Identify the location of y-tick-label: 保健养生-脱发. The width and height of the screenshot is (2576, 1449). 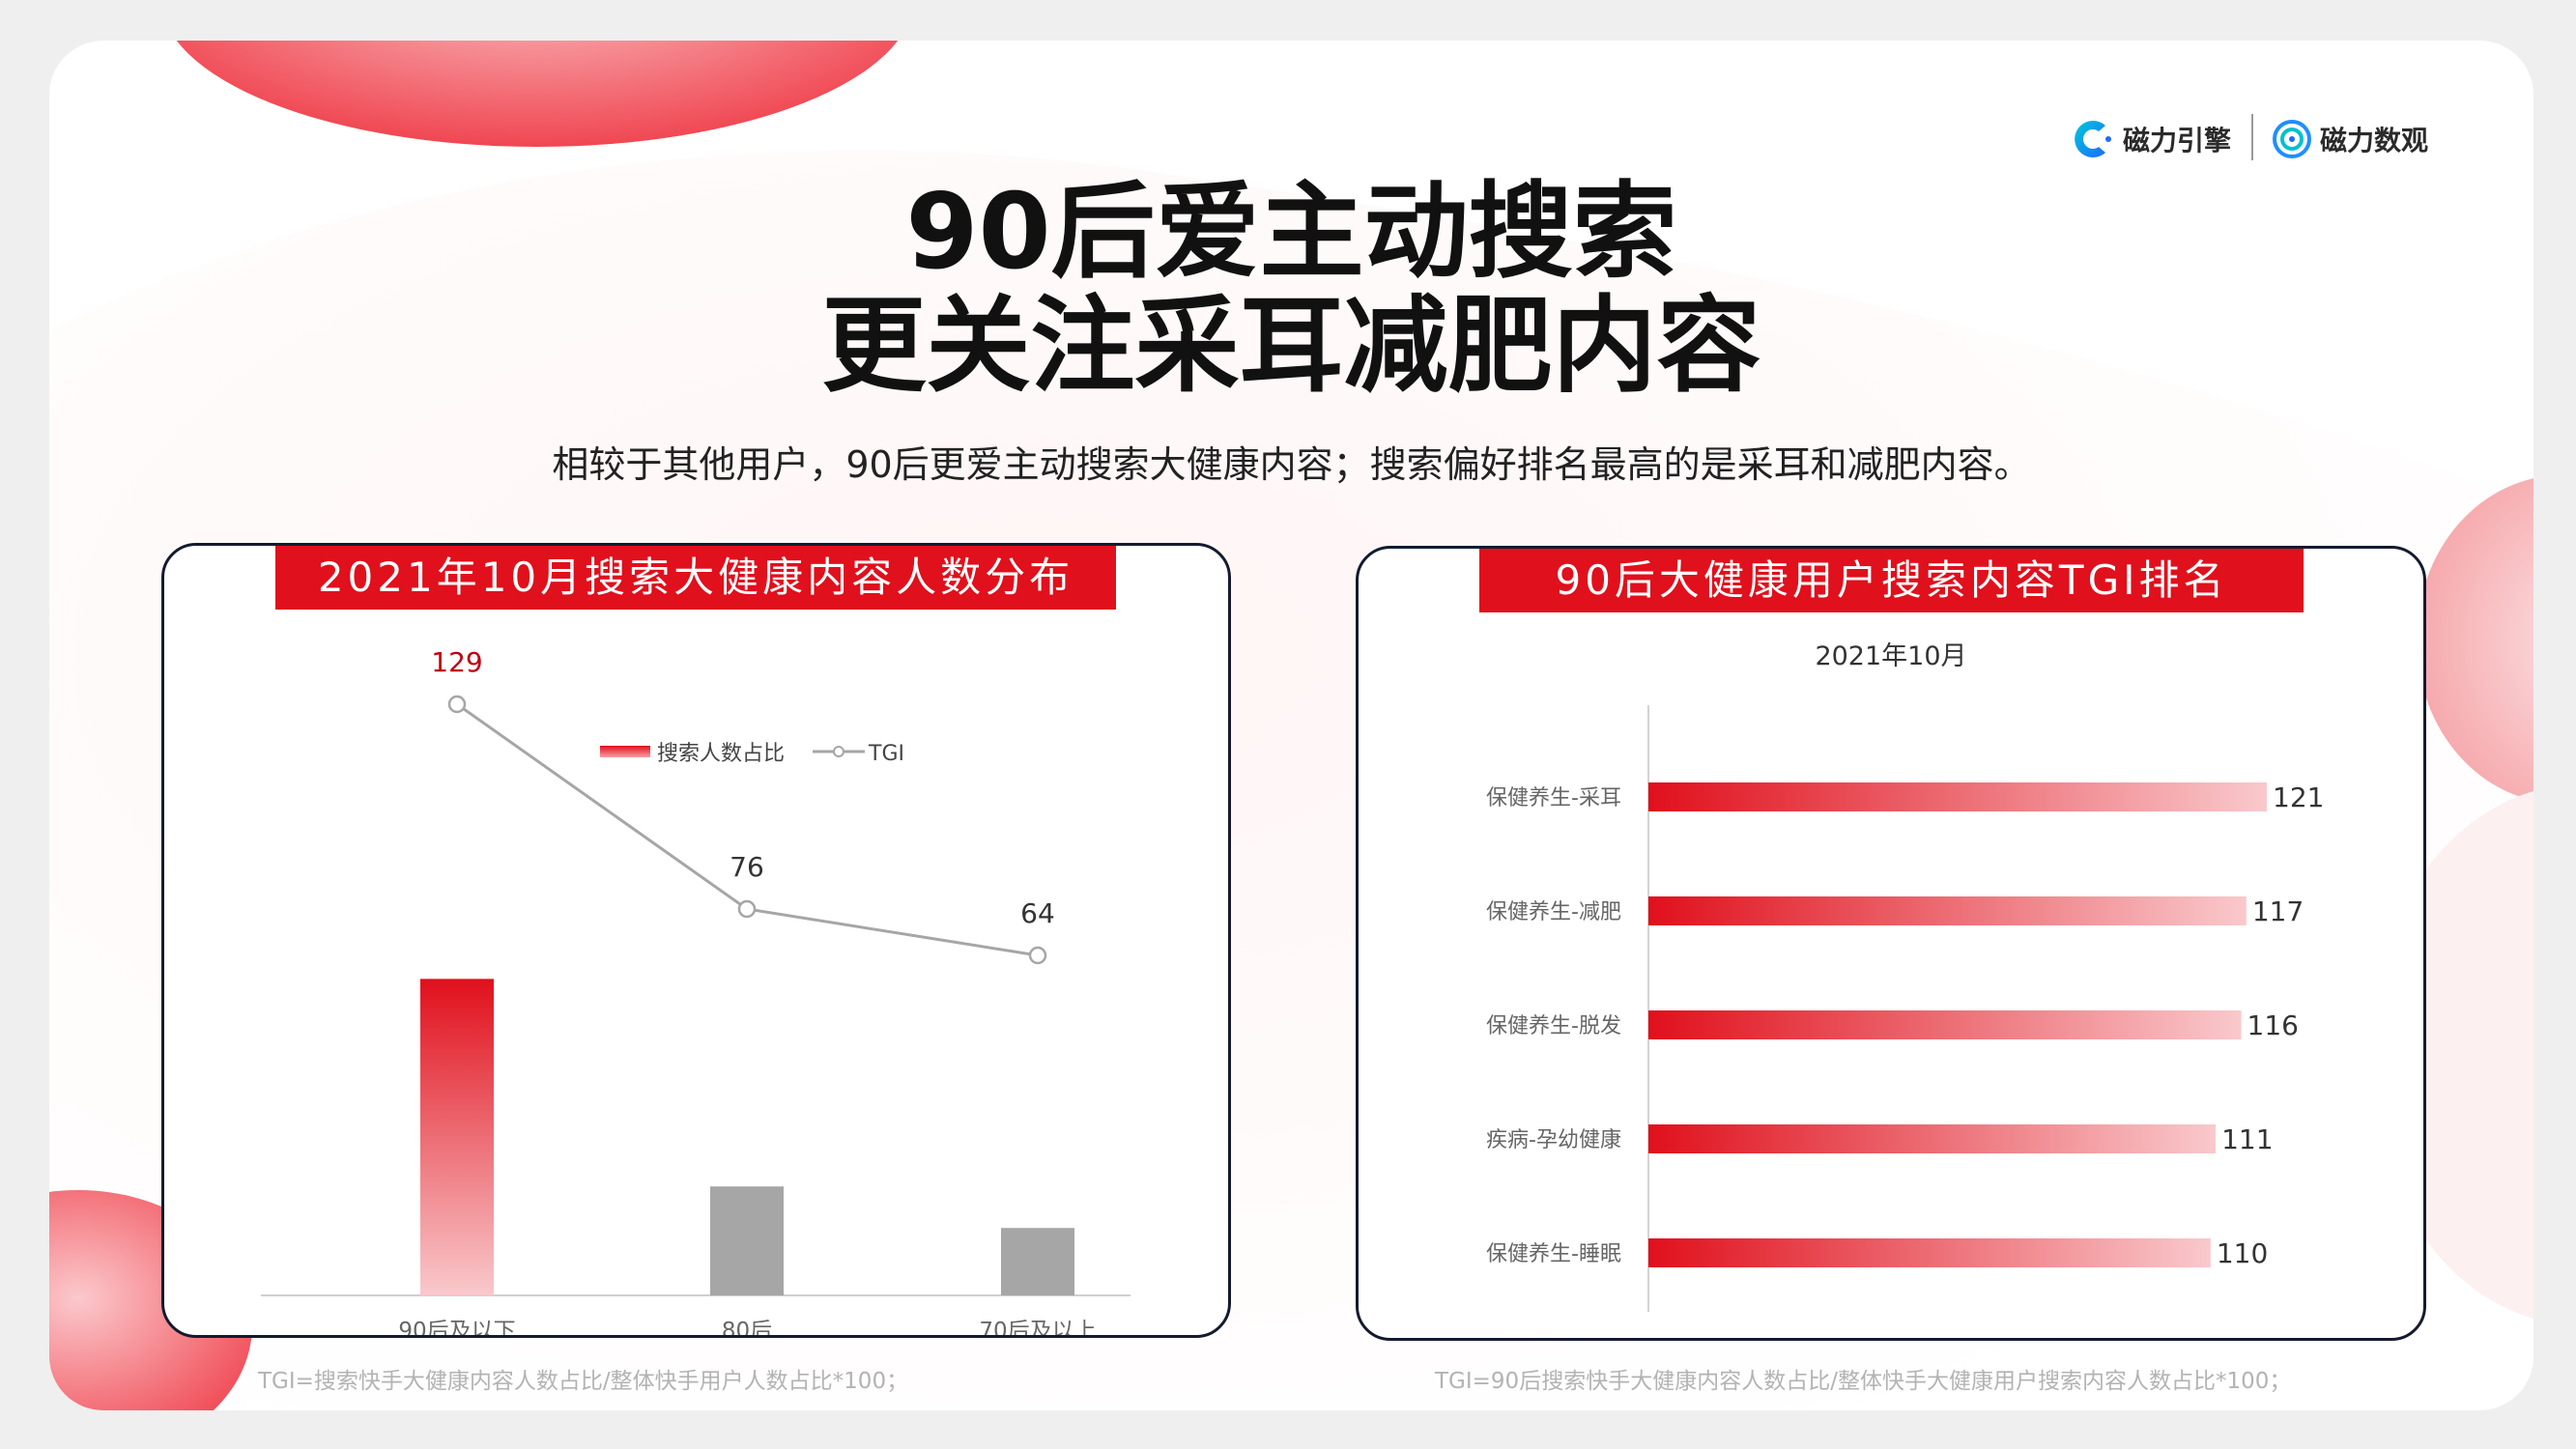
(1554, 1026).